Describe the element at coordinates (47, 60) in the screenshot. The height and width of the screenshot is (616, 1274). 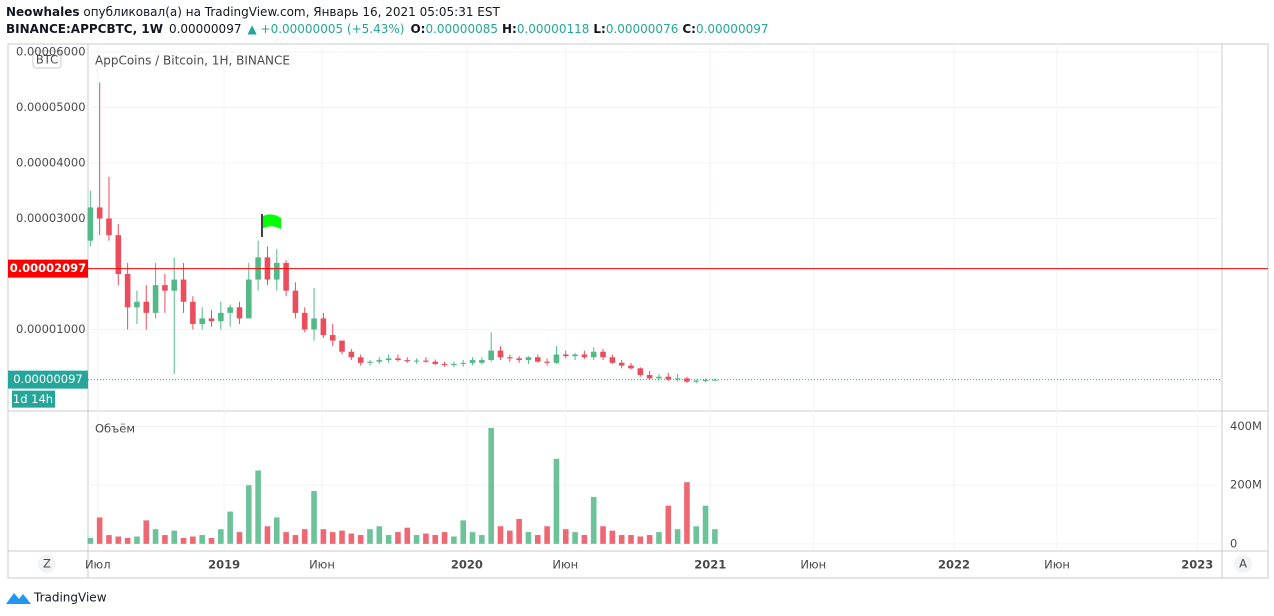
I see `currency: BTC` at that location.